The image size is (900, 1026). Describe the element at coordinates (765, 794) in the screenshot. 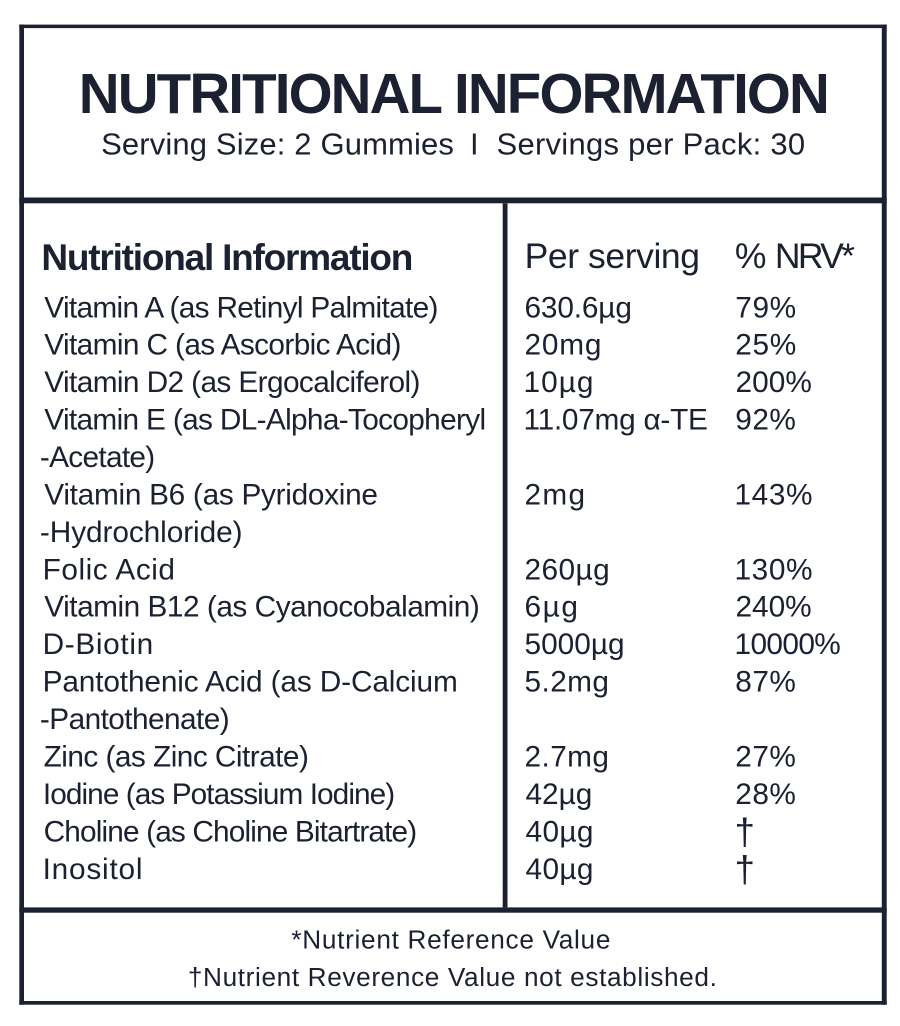

I see `svg-text: 28%` at that location.